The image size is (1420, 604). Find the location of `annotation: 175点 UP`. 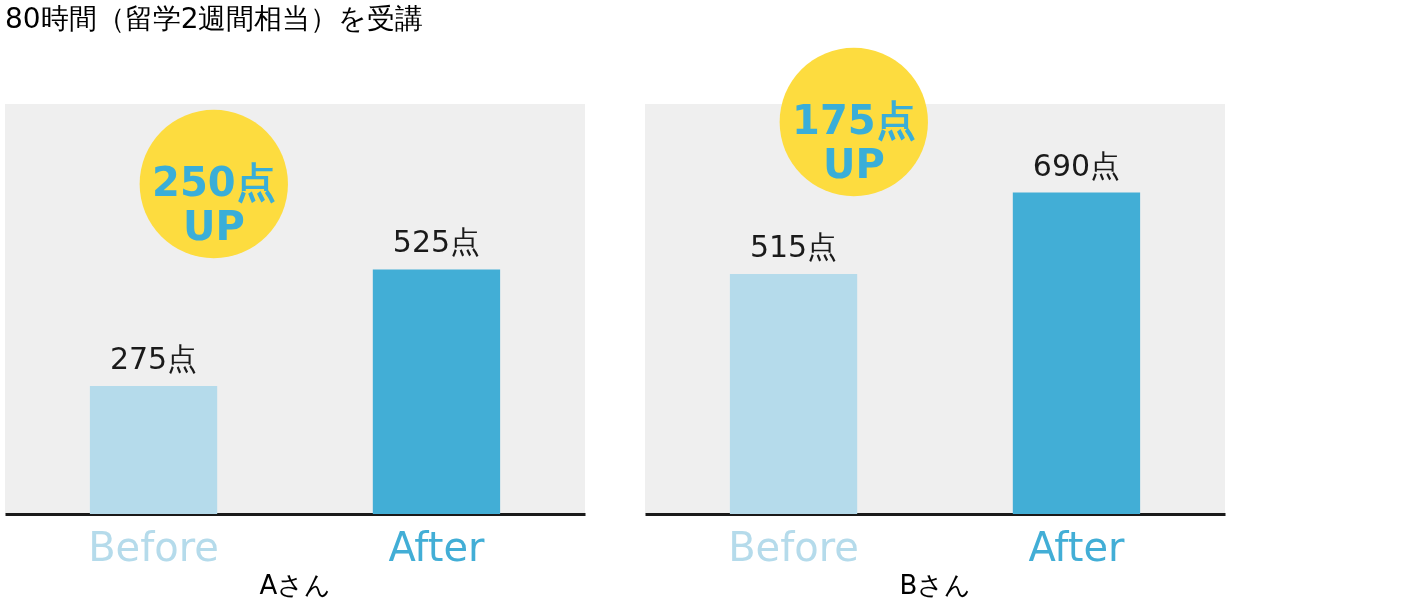

annotation: 175点 UP is located at coordinates (854, 142).